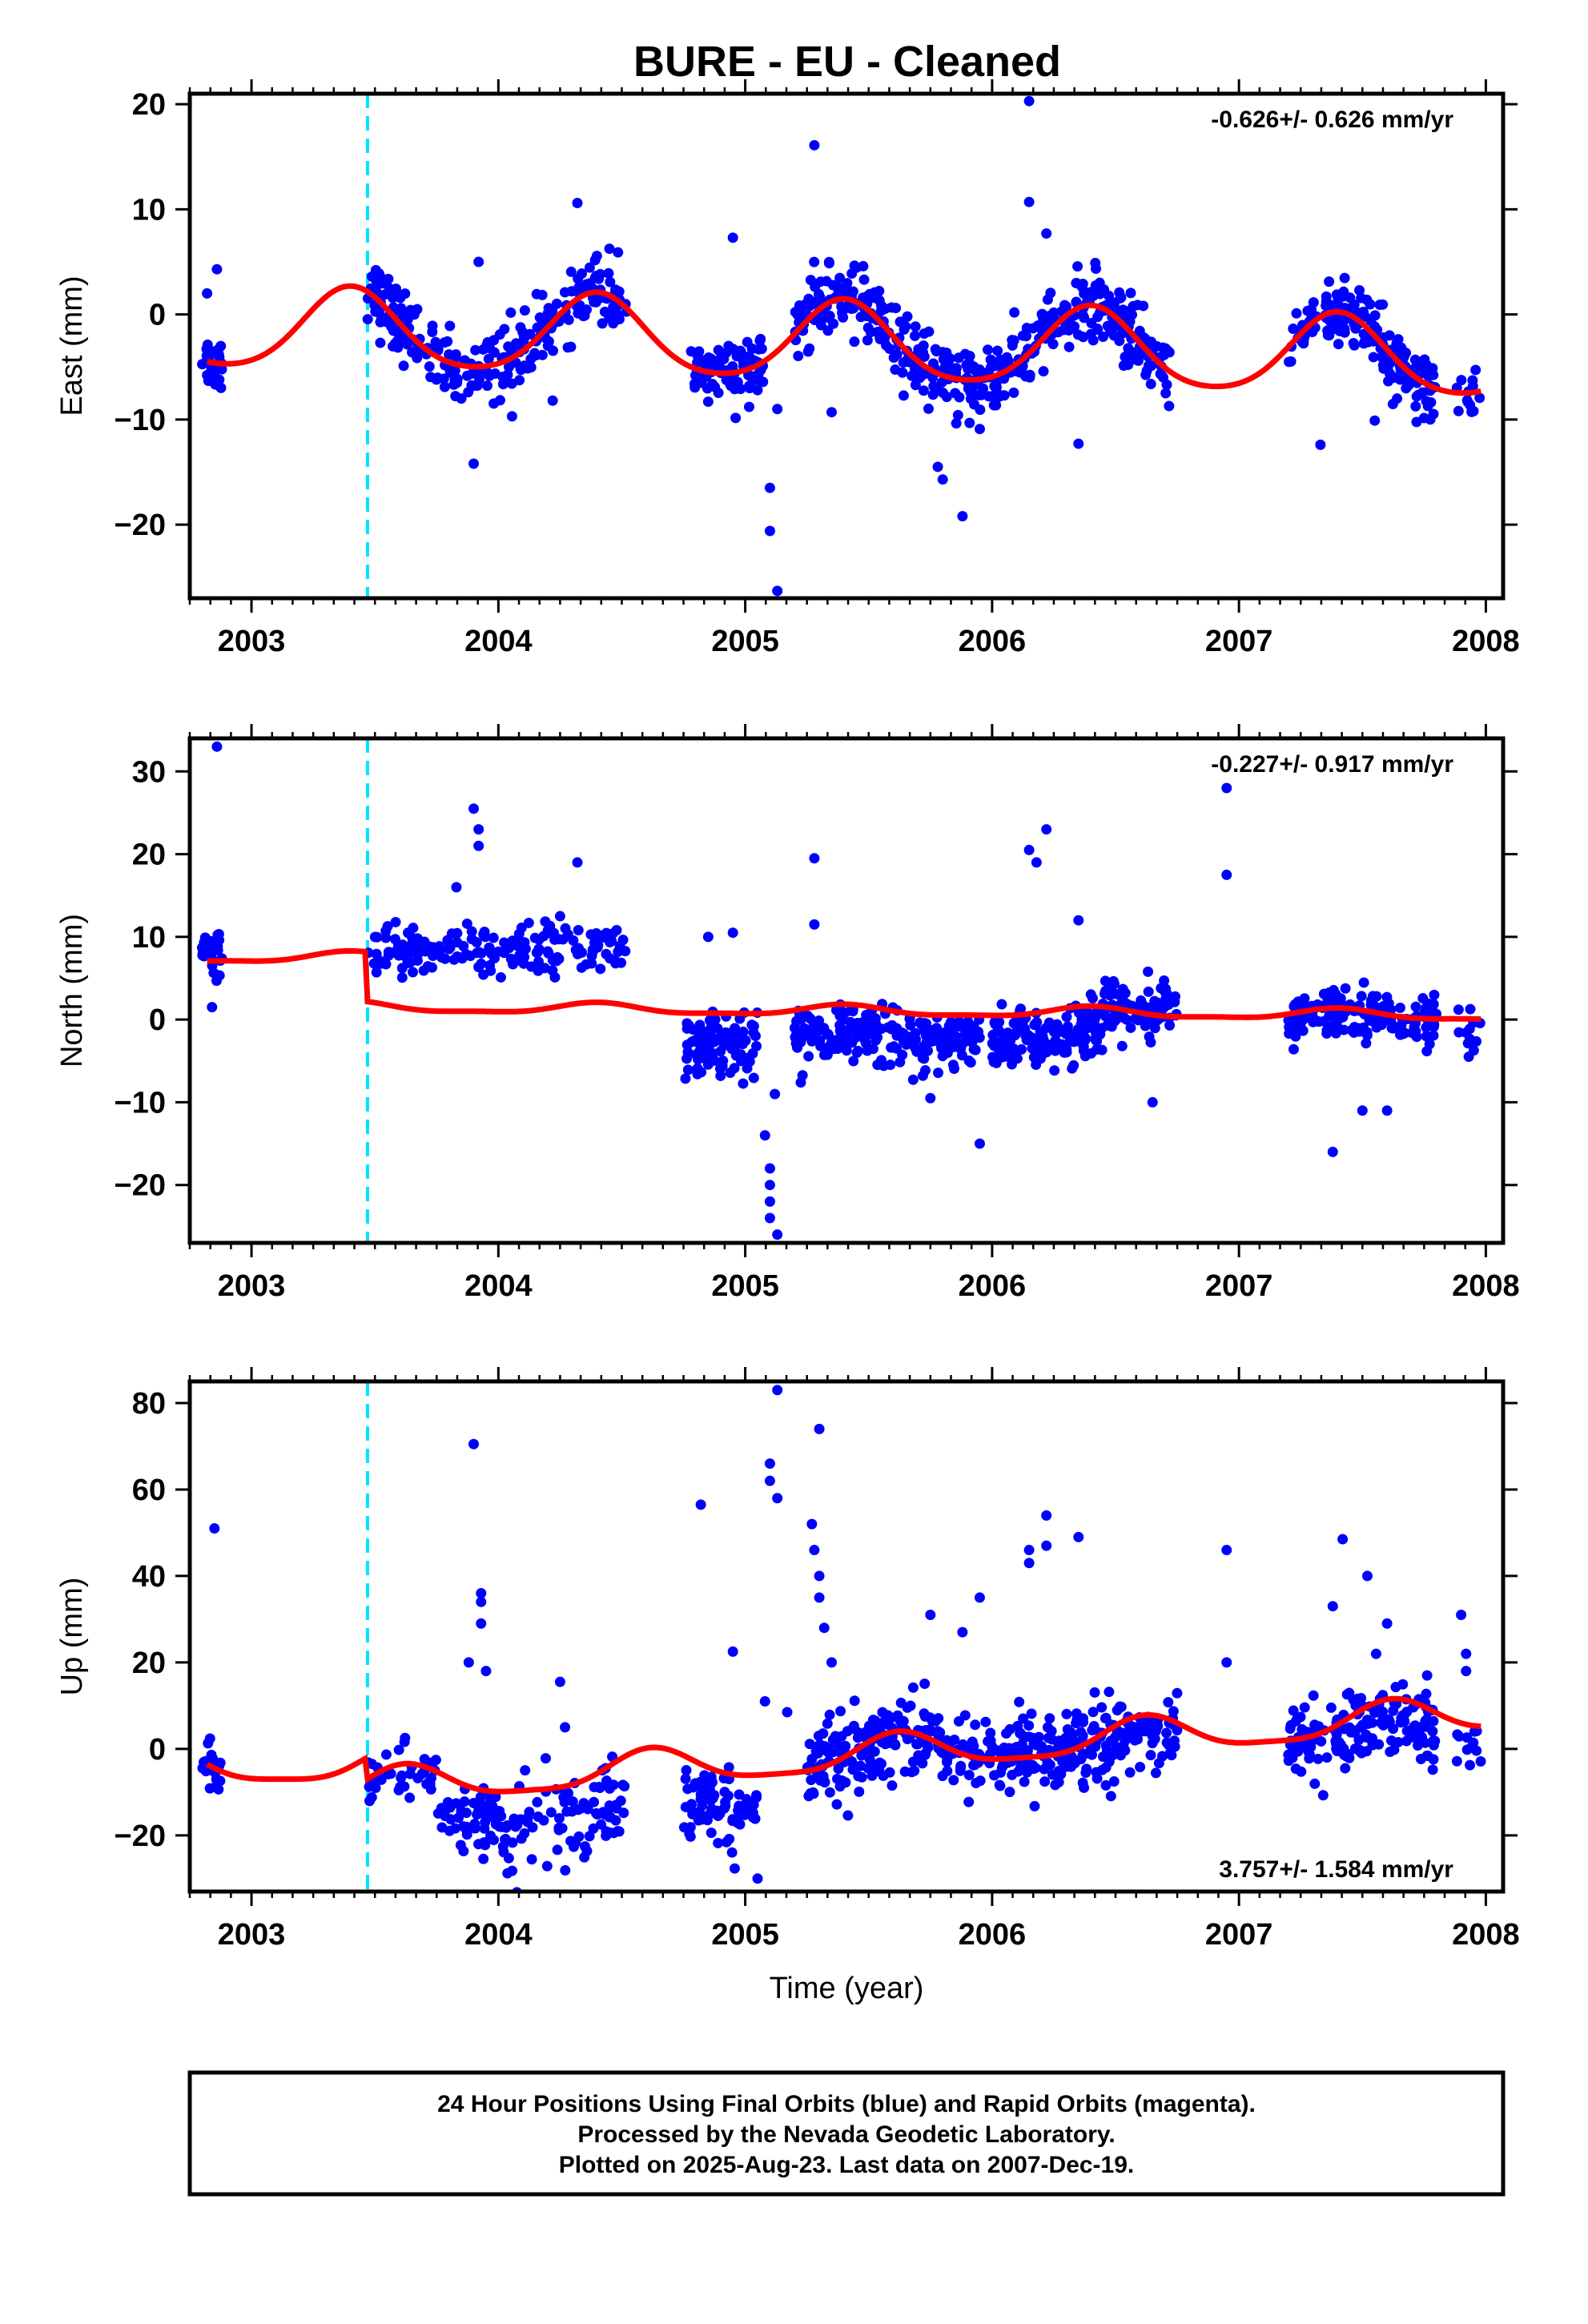  Describe the element at coordinates (1332, 764) in the screenshot. I see `north-rate-label: -0.227+/- 0.917 mm/yr` at that location.